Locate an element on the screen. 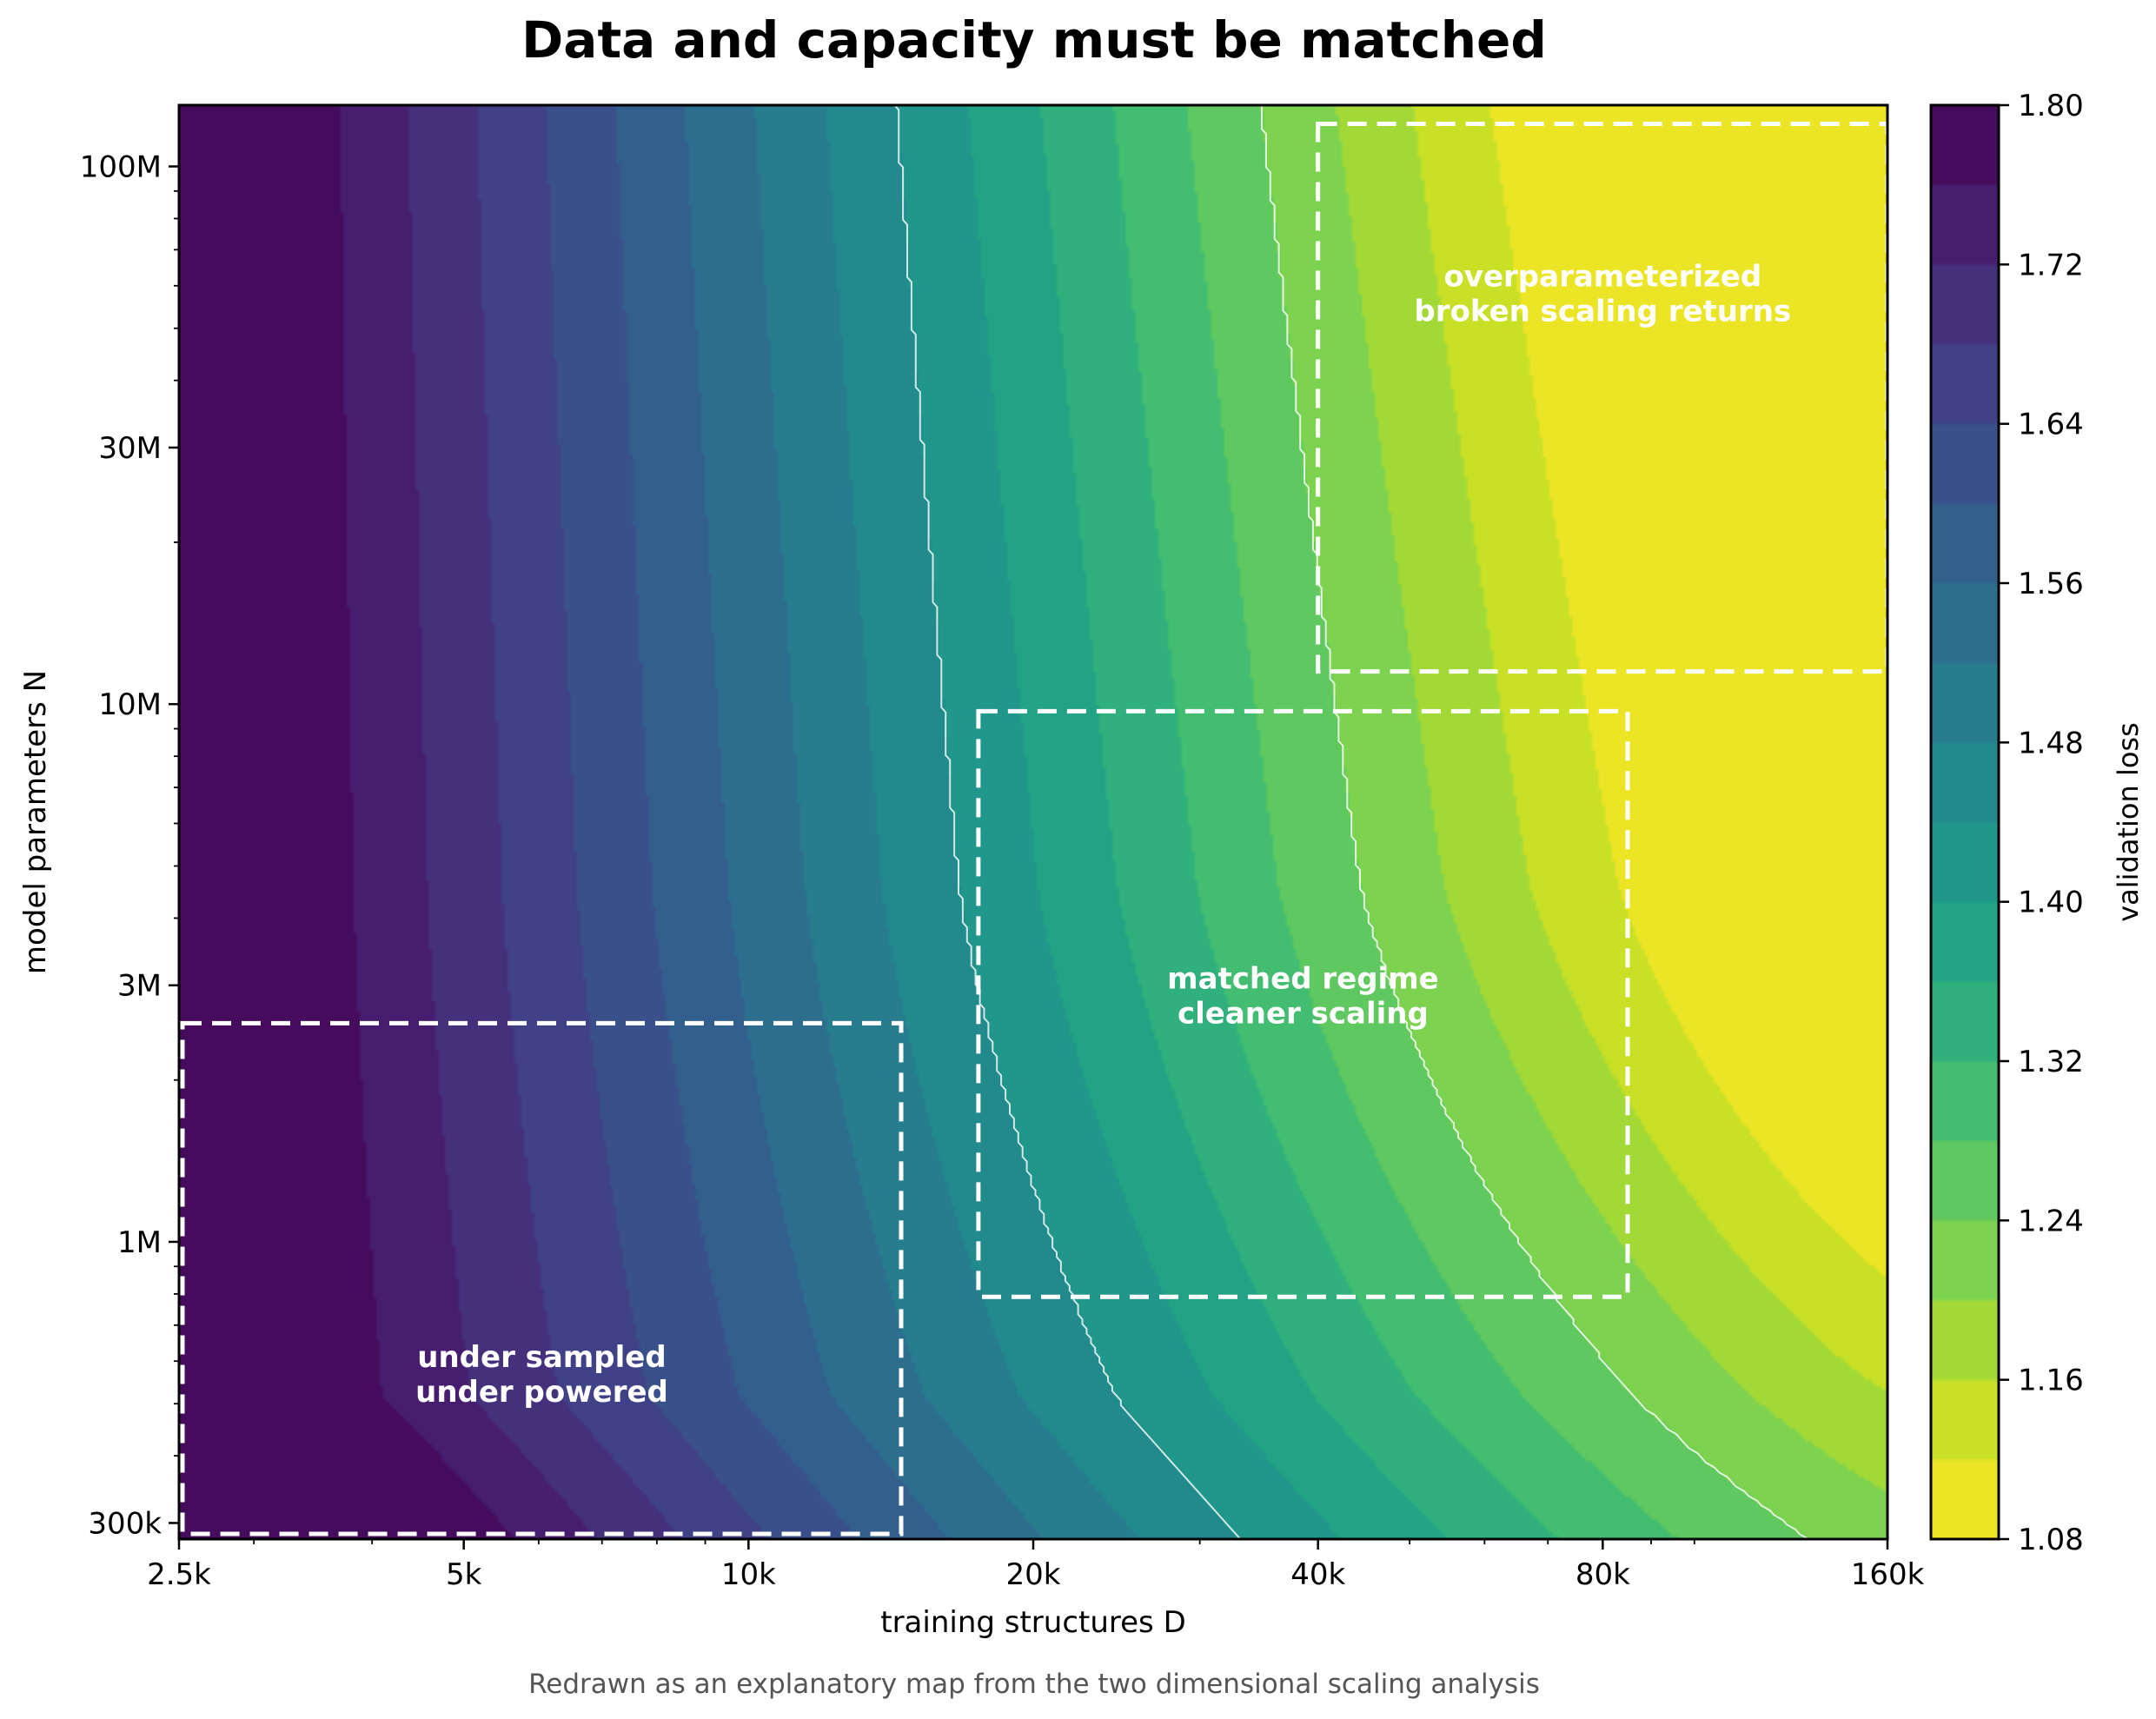 The image size is (2156, 1719). colorbar-tick-label: 1.08 is located at coordinates (2051, 1540).